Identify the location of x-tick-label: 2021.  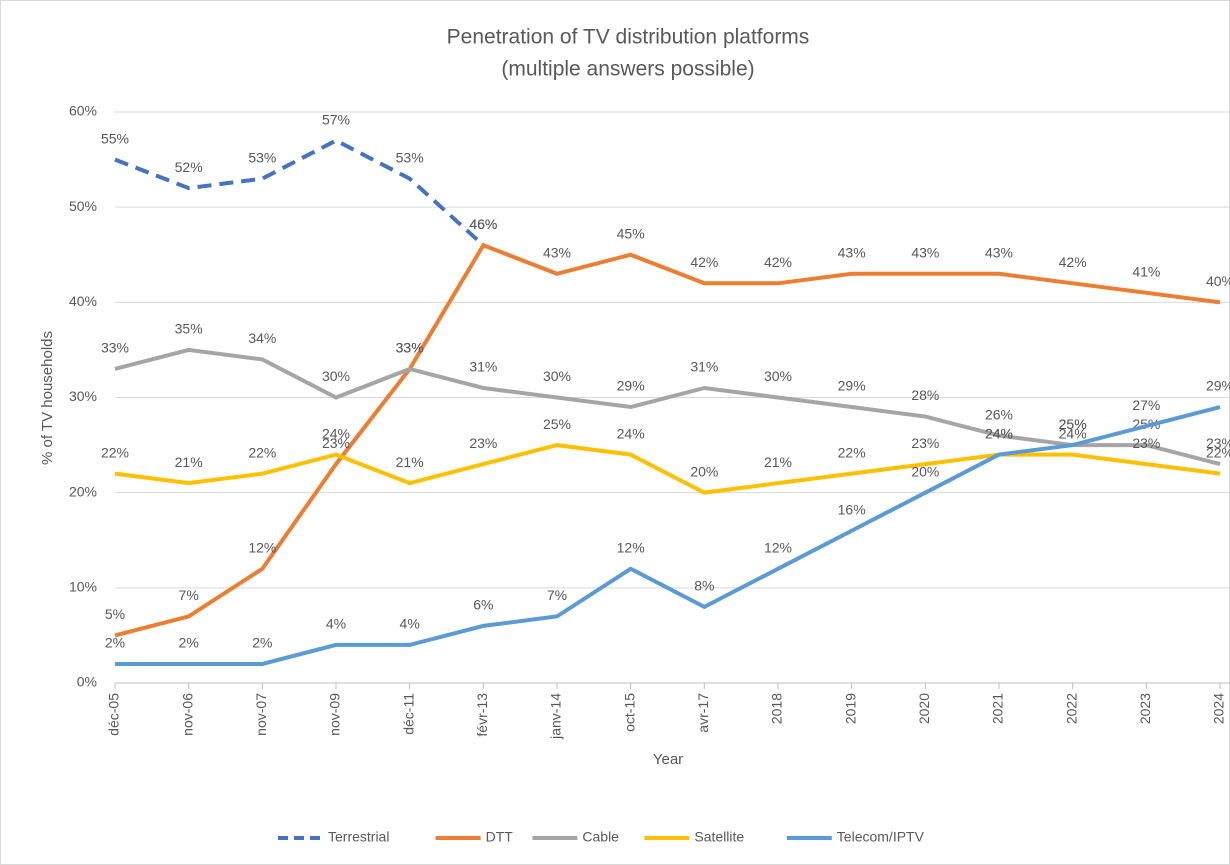
(998, 708).